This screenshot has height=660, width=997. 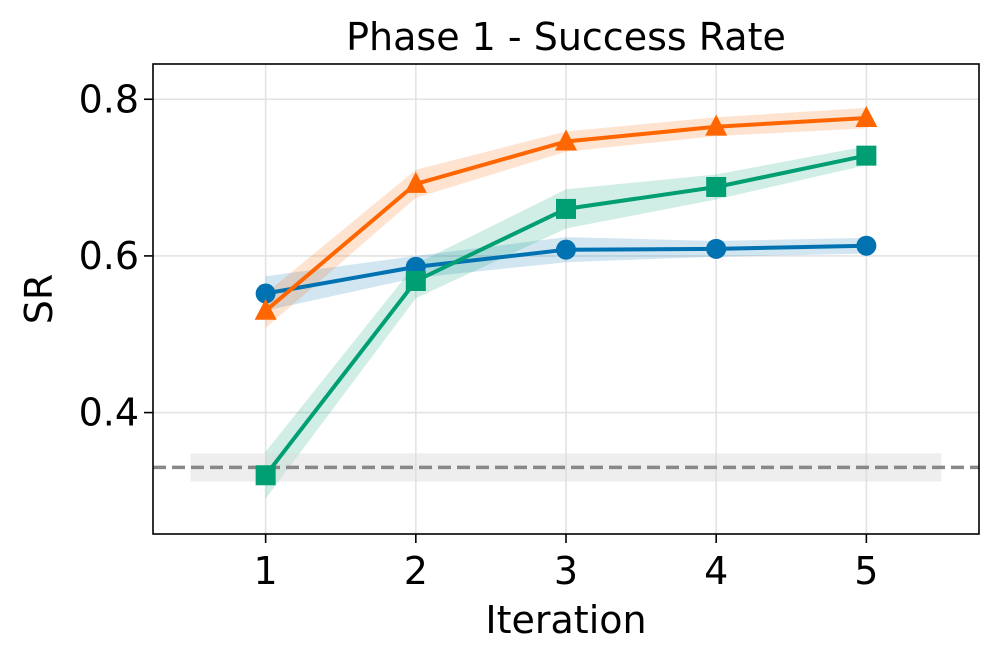 What do you see at coordinates (866, 571) in the screenshot?
I see `x-tick-label: 5` at bounding box center [866, 571].